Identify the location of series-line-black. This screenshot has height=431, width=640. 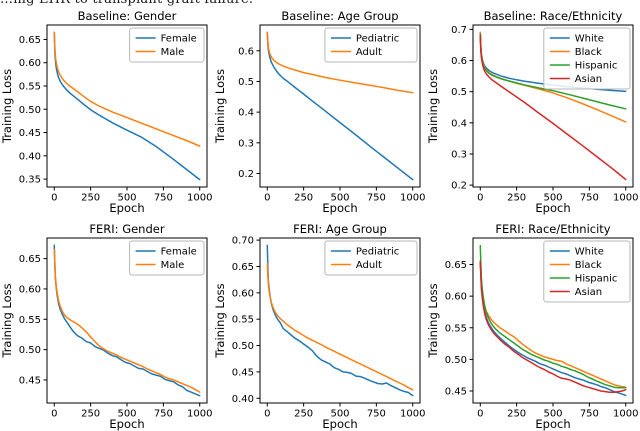
(553, 324).